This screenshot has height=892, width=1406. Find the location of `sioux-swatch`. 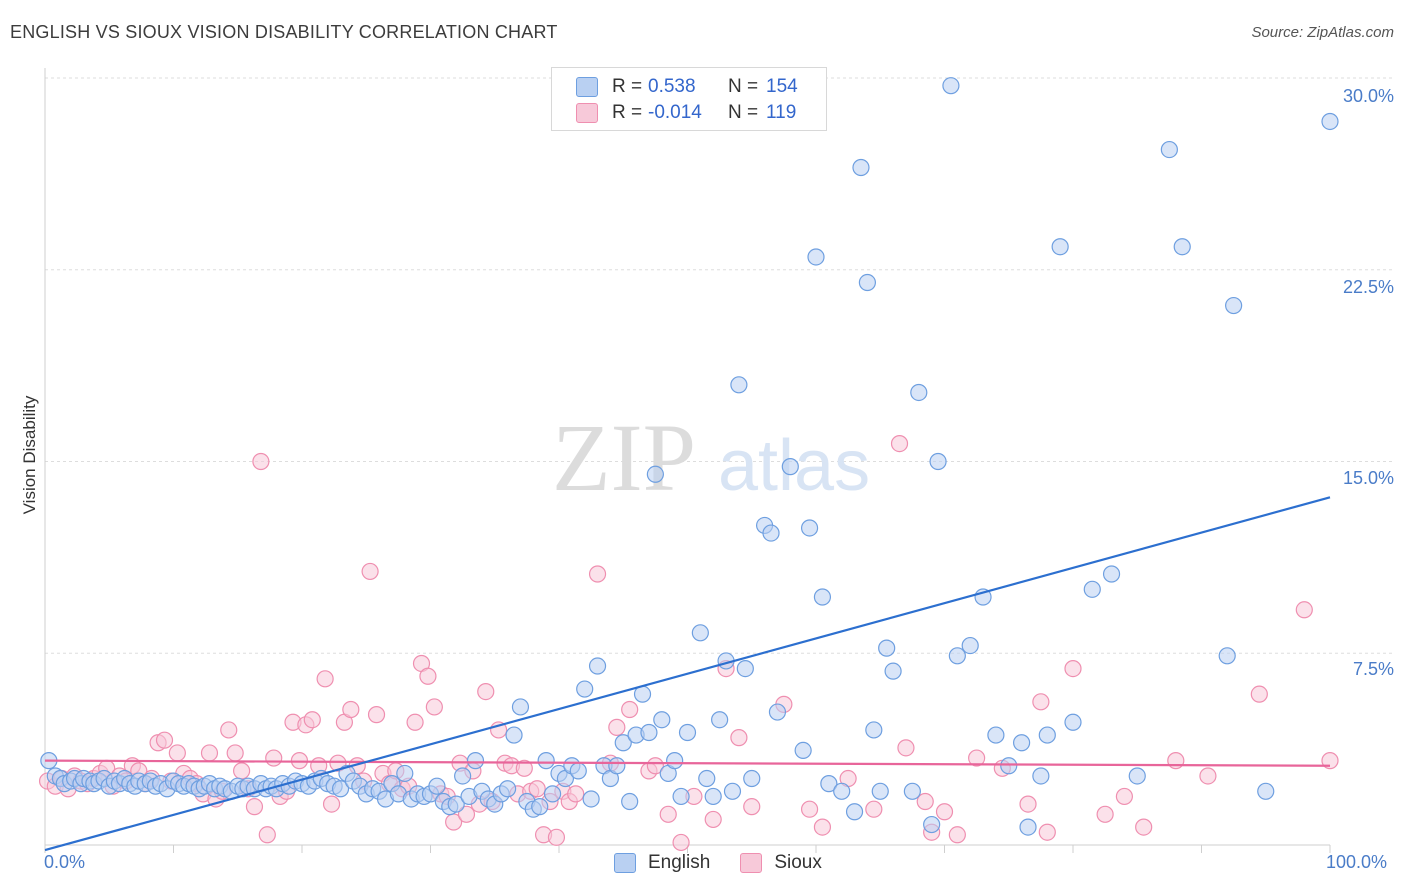

sioux-swatch is located at coordinates (587, 113).